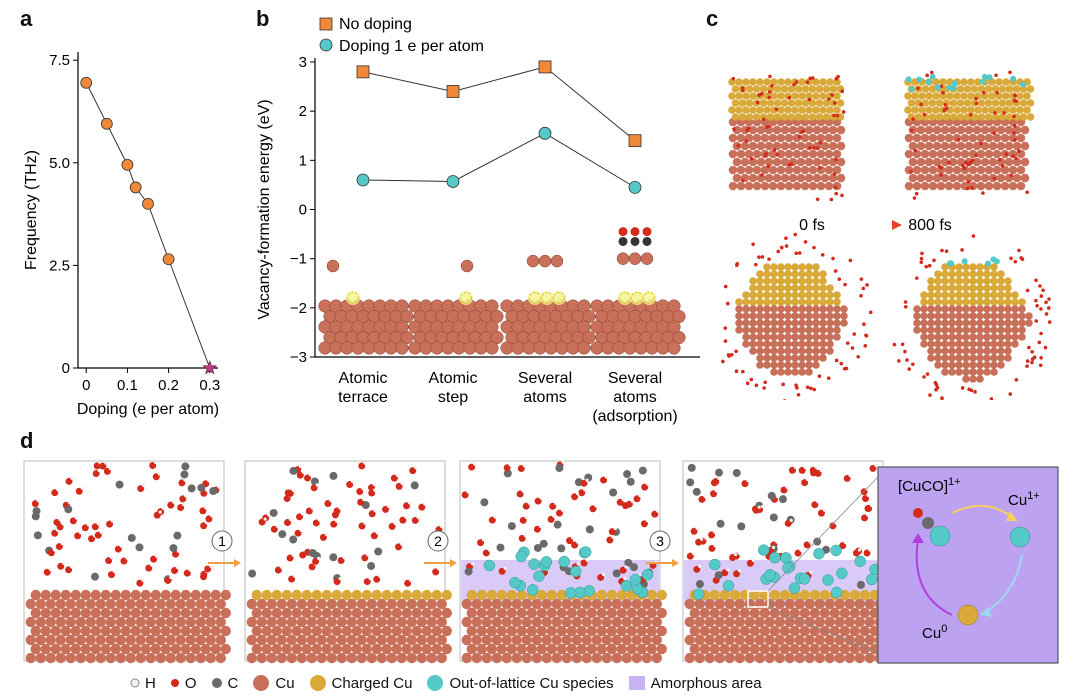  I want to click on vacancy-highlight, so click(353, 298).